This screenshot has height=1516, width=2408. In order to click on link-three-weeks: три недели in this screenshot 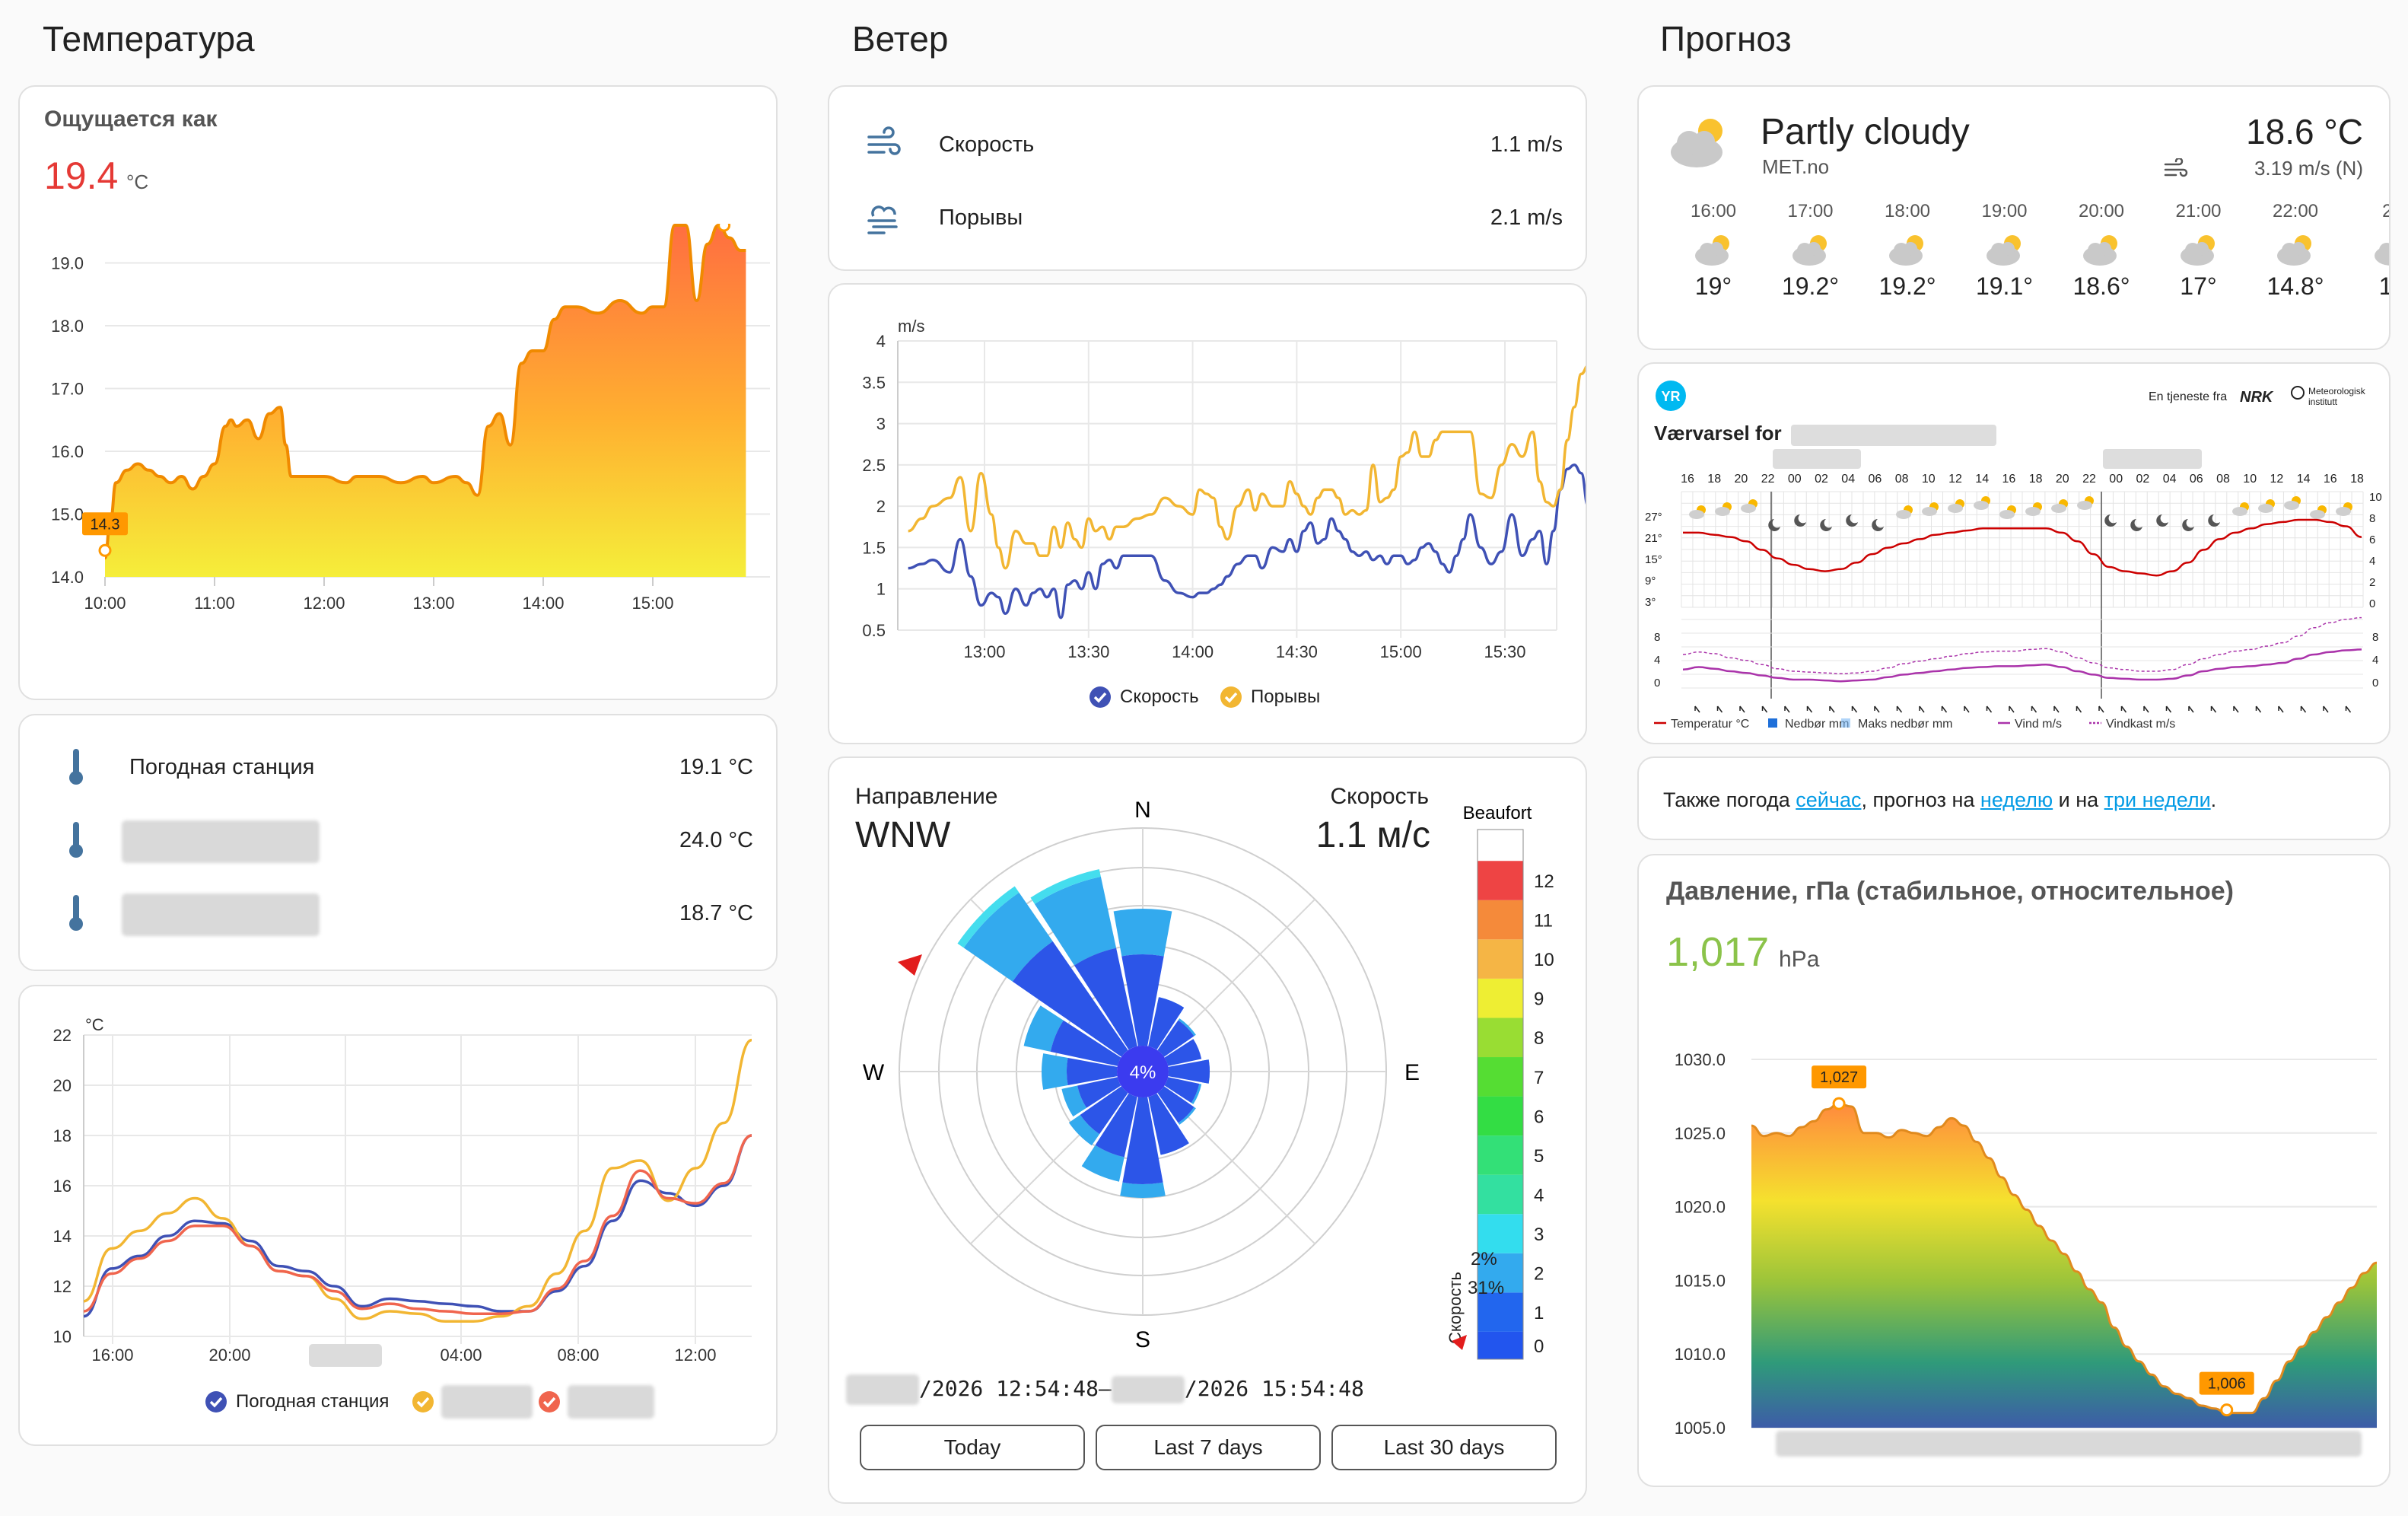, I will do `click(2157, 800)`.